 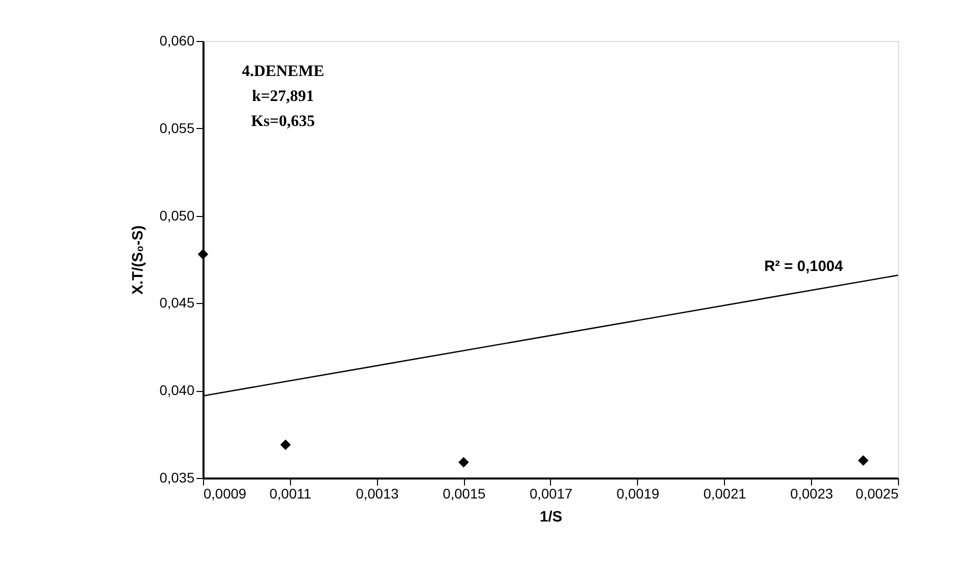 I want to click on x-tick-label: 0,0017, so click(x=551, y=494).